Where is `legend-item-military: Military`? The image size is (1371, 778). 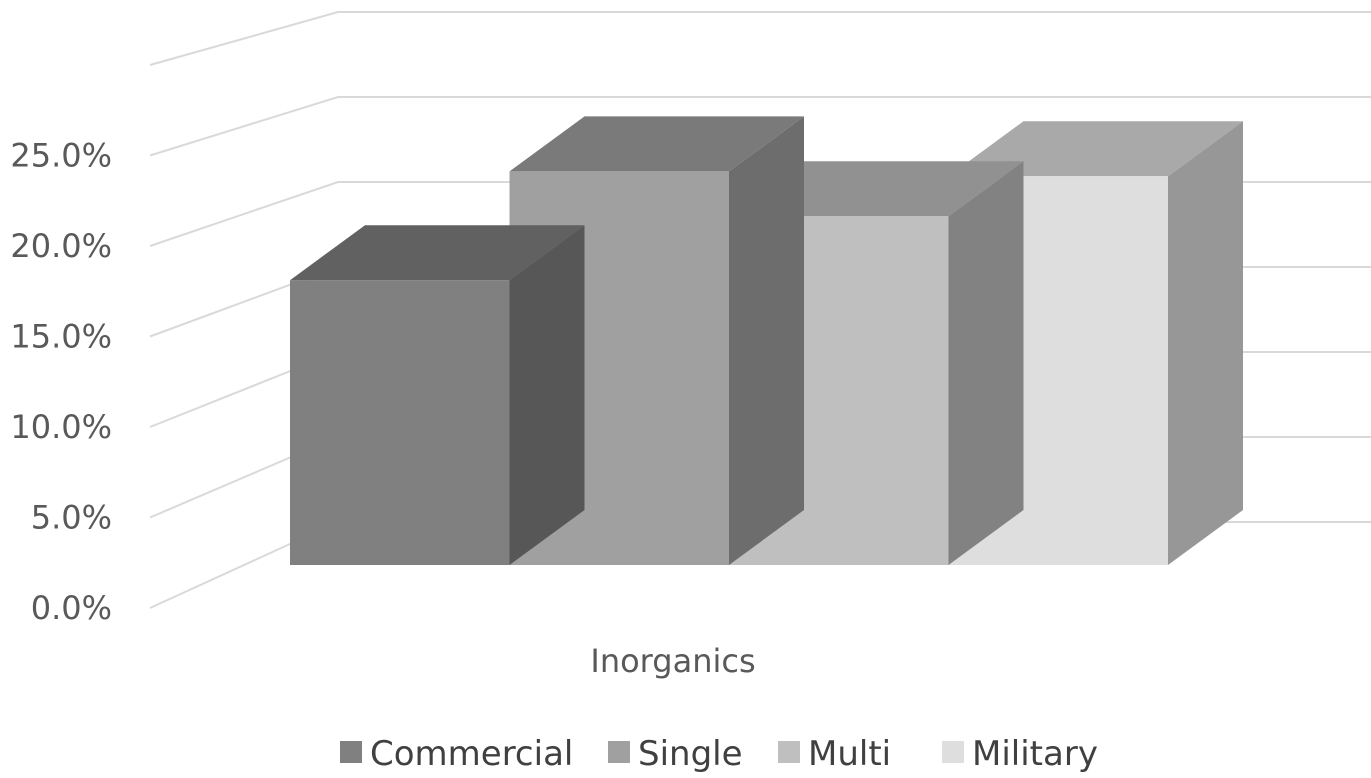 legend-item-military: Military is located at coordinates (1020, 754).